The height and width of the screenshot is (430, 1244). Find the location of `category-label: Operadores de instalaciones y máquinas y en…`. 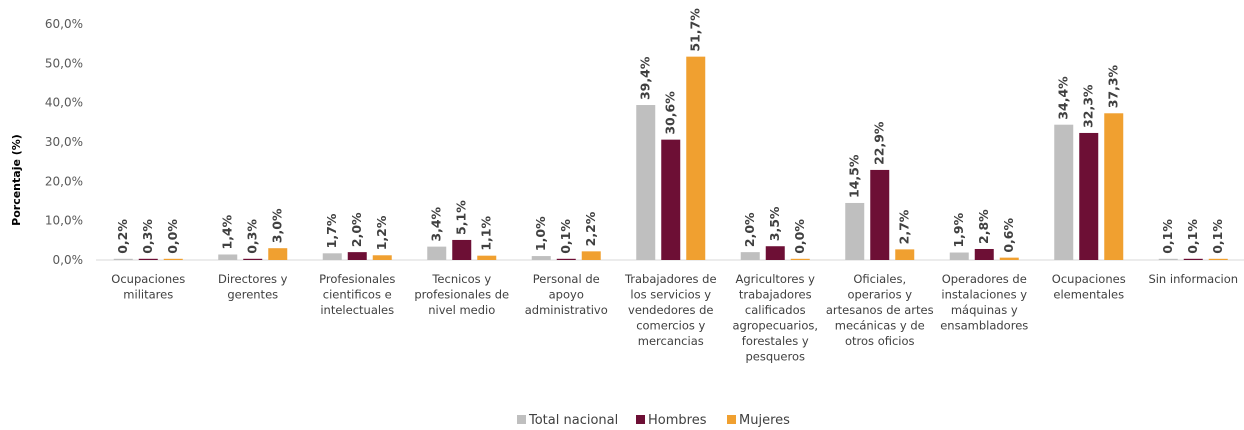

category-label: Operadores de instalaciones y máquinas y en… is located at coordinates (984, 302).